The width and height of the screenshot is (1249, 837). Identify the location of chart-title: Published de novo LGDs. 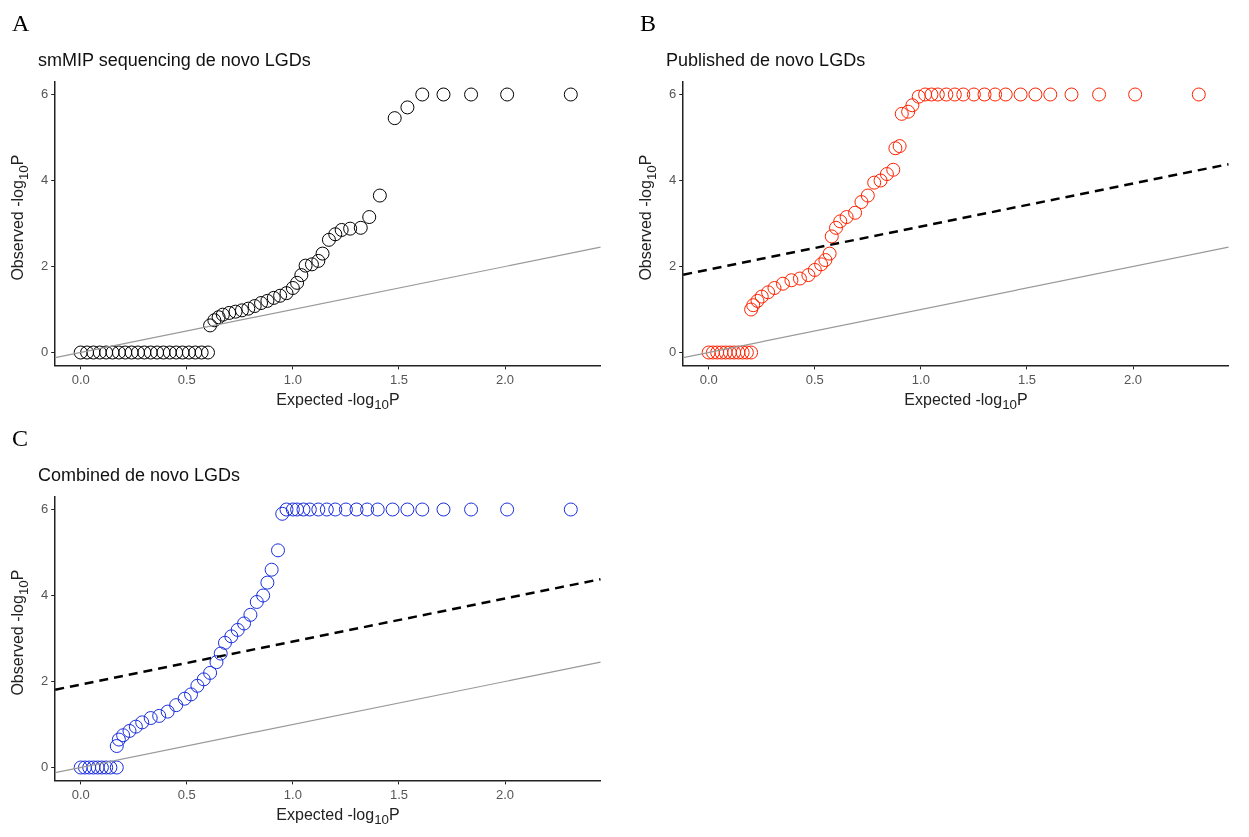
(766, 59).